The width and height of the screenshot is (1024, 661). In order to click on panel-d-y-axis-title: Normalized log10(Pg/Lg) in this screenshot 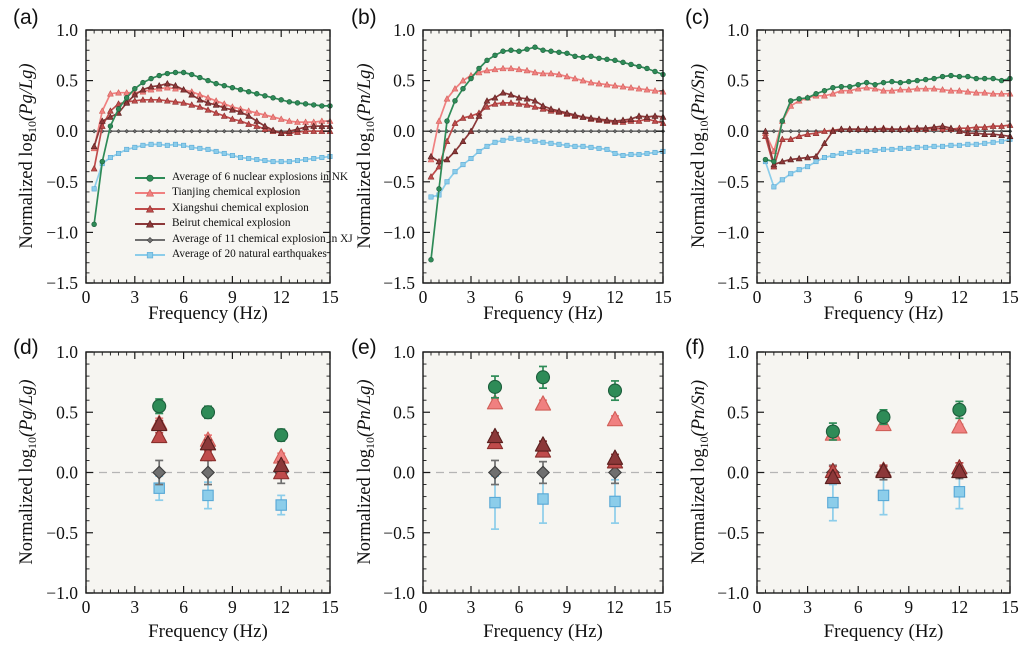, I will do `click(28, 472)`.